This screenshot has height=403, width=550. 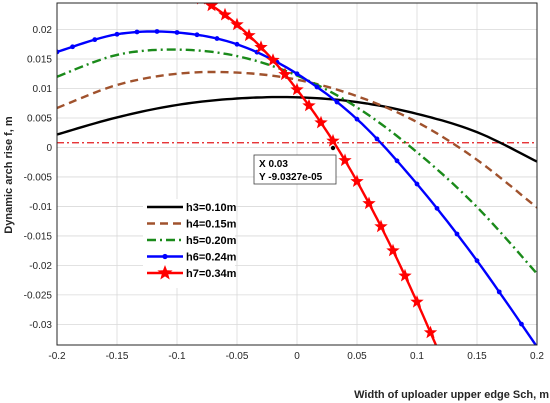 What do you see at coordinates (49, 148) in the screenshot?
I see `y-tick-label: 0` at bounding box center [49, 148].